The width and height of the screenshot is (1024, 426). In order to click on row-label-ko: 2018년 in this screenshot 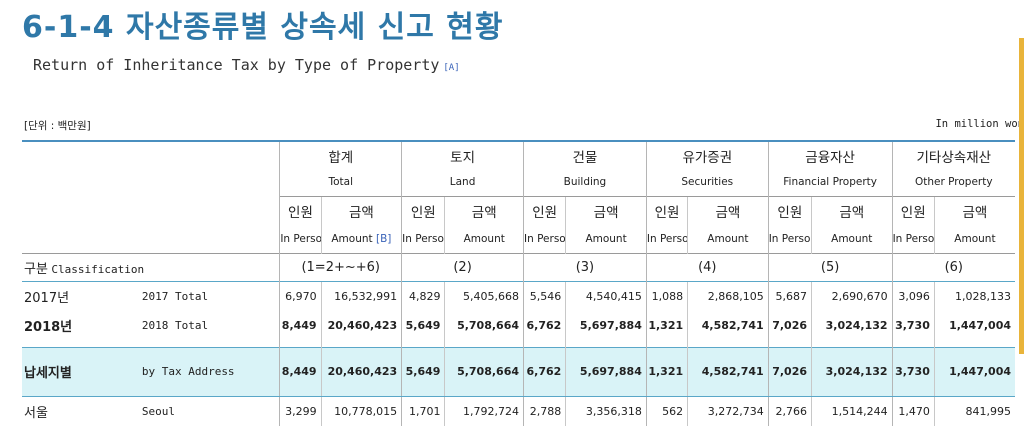, I will do `click(48, 327)`.